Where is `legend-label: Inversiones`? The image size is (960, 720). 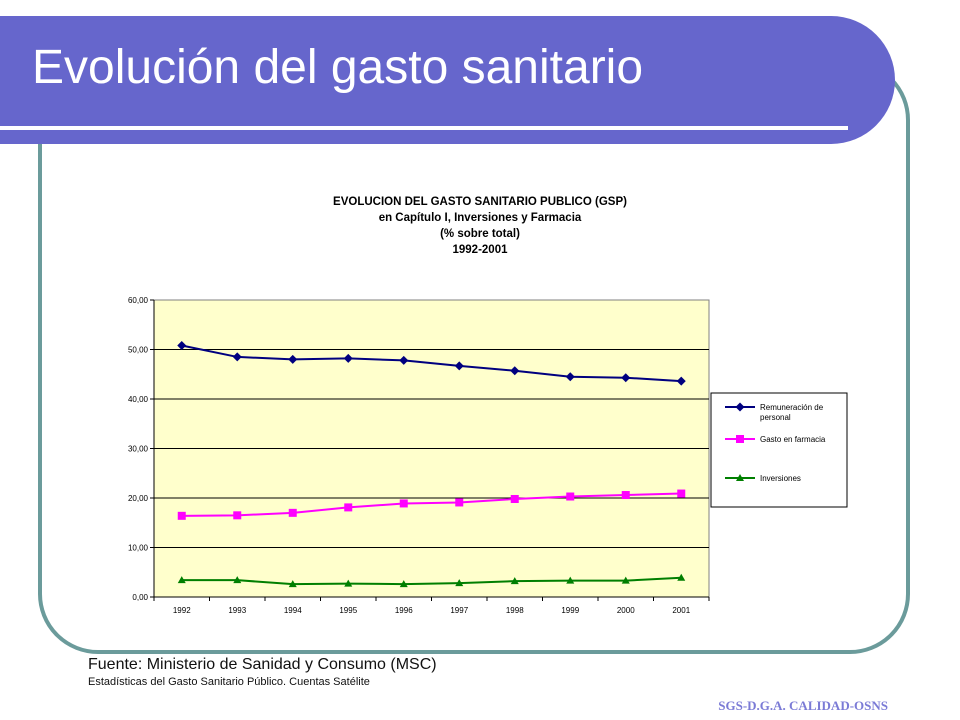
legend-label: Inversiones is located at coordinates (780, 478).